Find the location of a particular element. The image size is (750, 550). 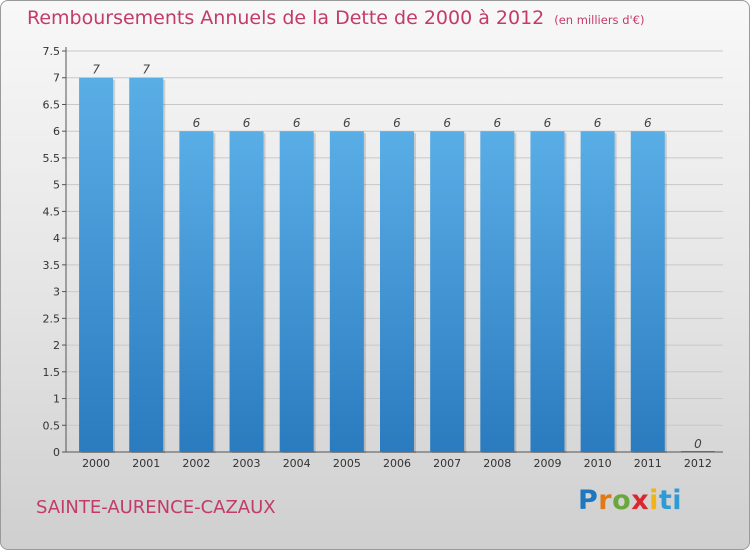

x-tick-label: 2011 is located at coordinates (648, 463).